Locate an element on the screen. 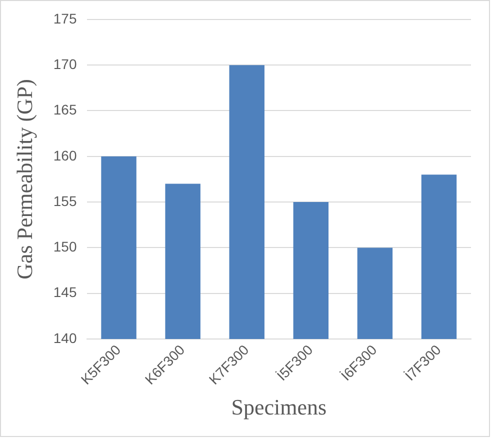 Image resolution: width=492 pixels, height=439 pixels. x-axis-title: Specimens is located at coordinates (279, 407).